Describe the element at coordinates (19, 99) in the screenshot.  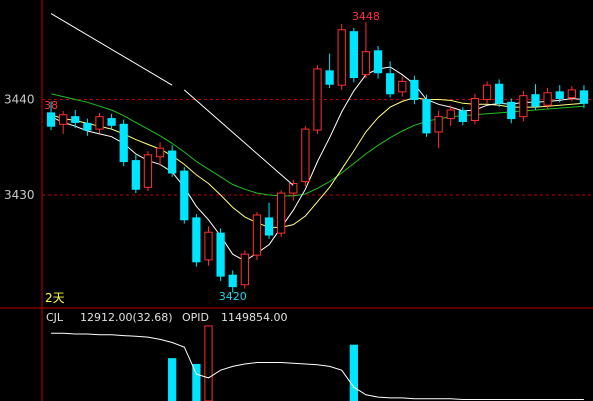
I see `y-tick-label: 3440` at that location.